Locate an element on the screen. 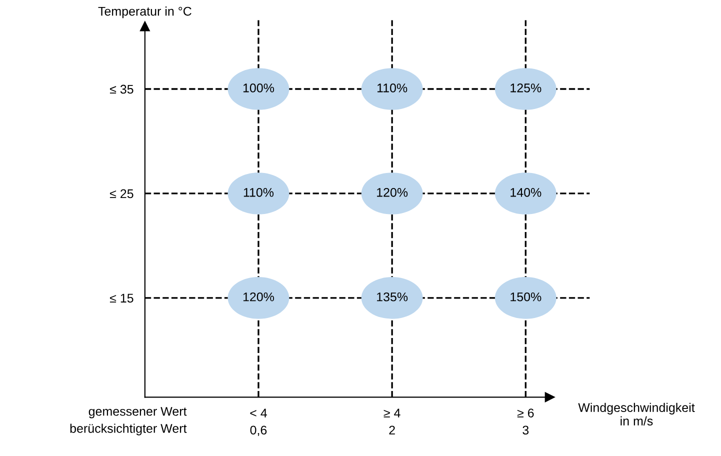 The width and height of the screenshot is (721, 456). y-tick-label: ≤ 25 is located at coordinates (122, 193).